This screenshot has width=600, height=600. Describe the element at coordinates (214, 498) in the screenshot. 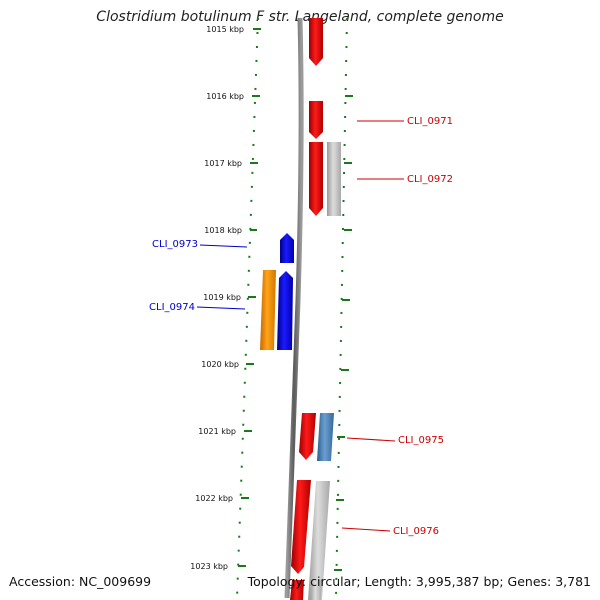

I see `tick-label: 1022 kbp` at that location.